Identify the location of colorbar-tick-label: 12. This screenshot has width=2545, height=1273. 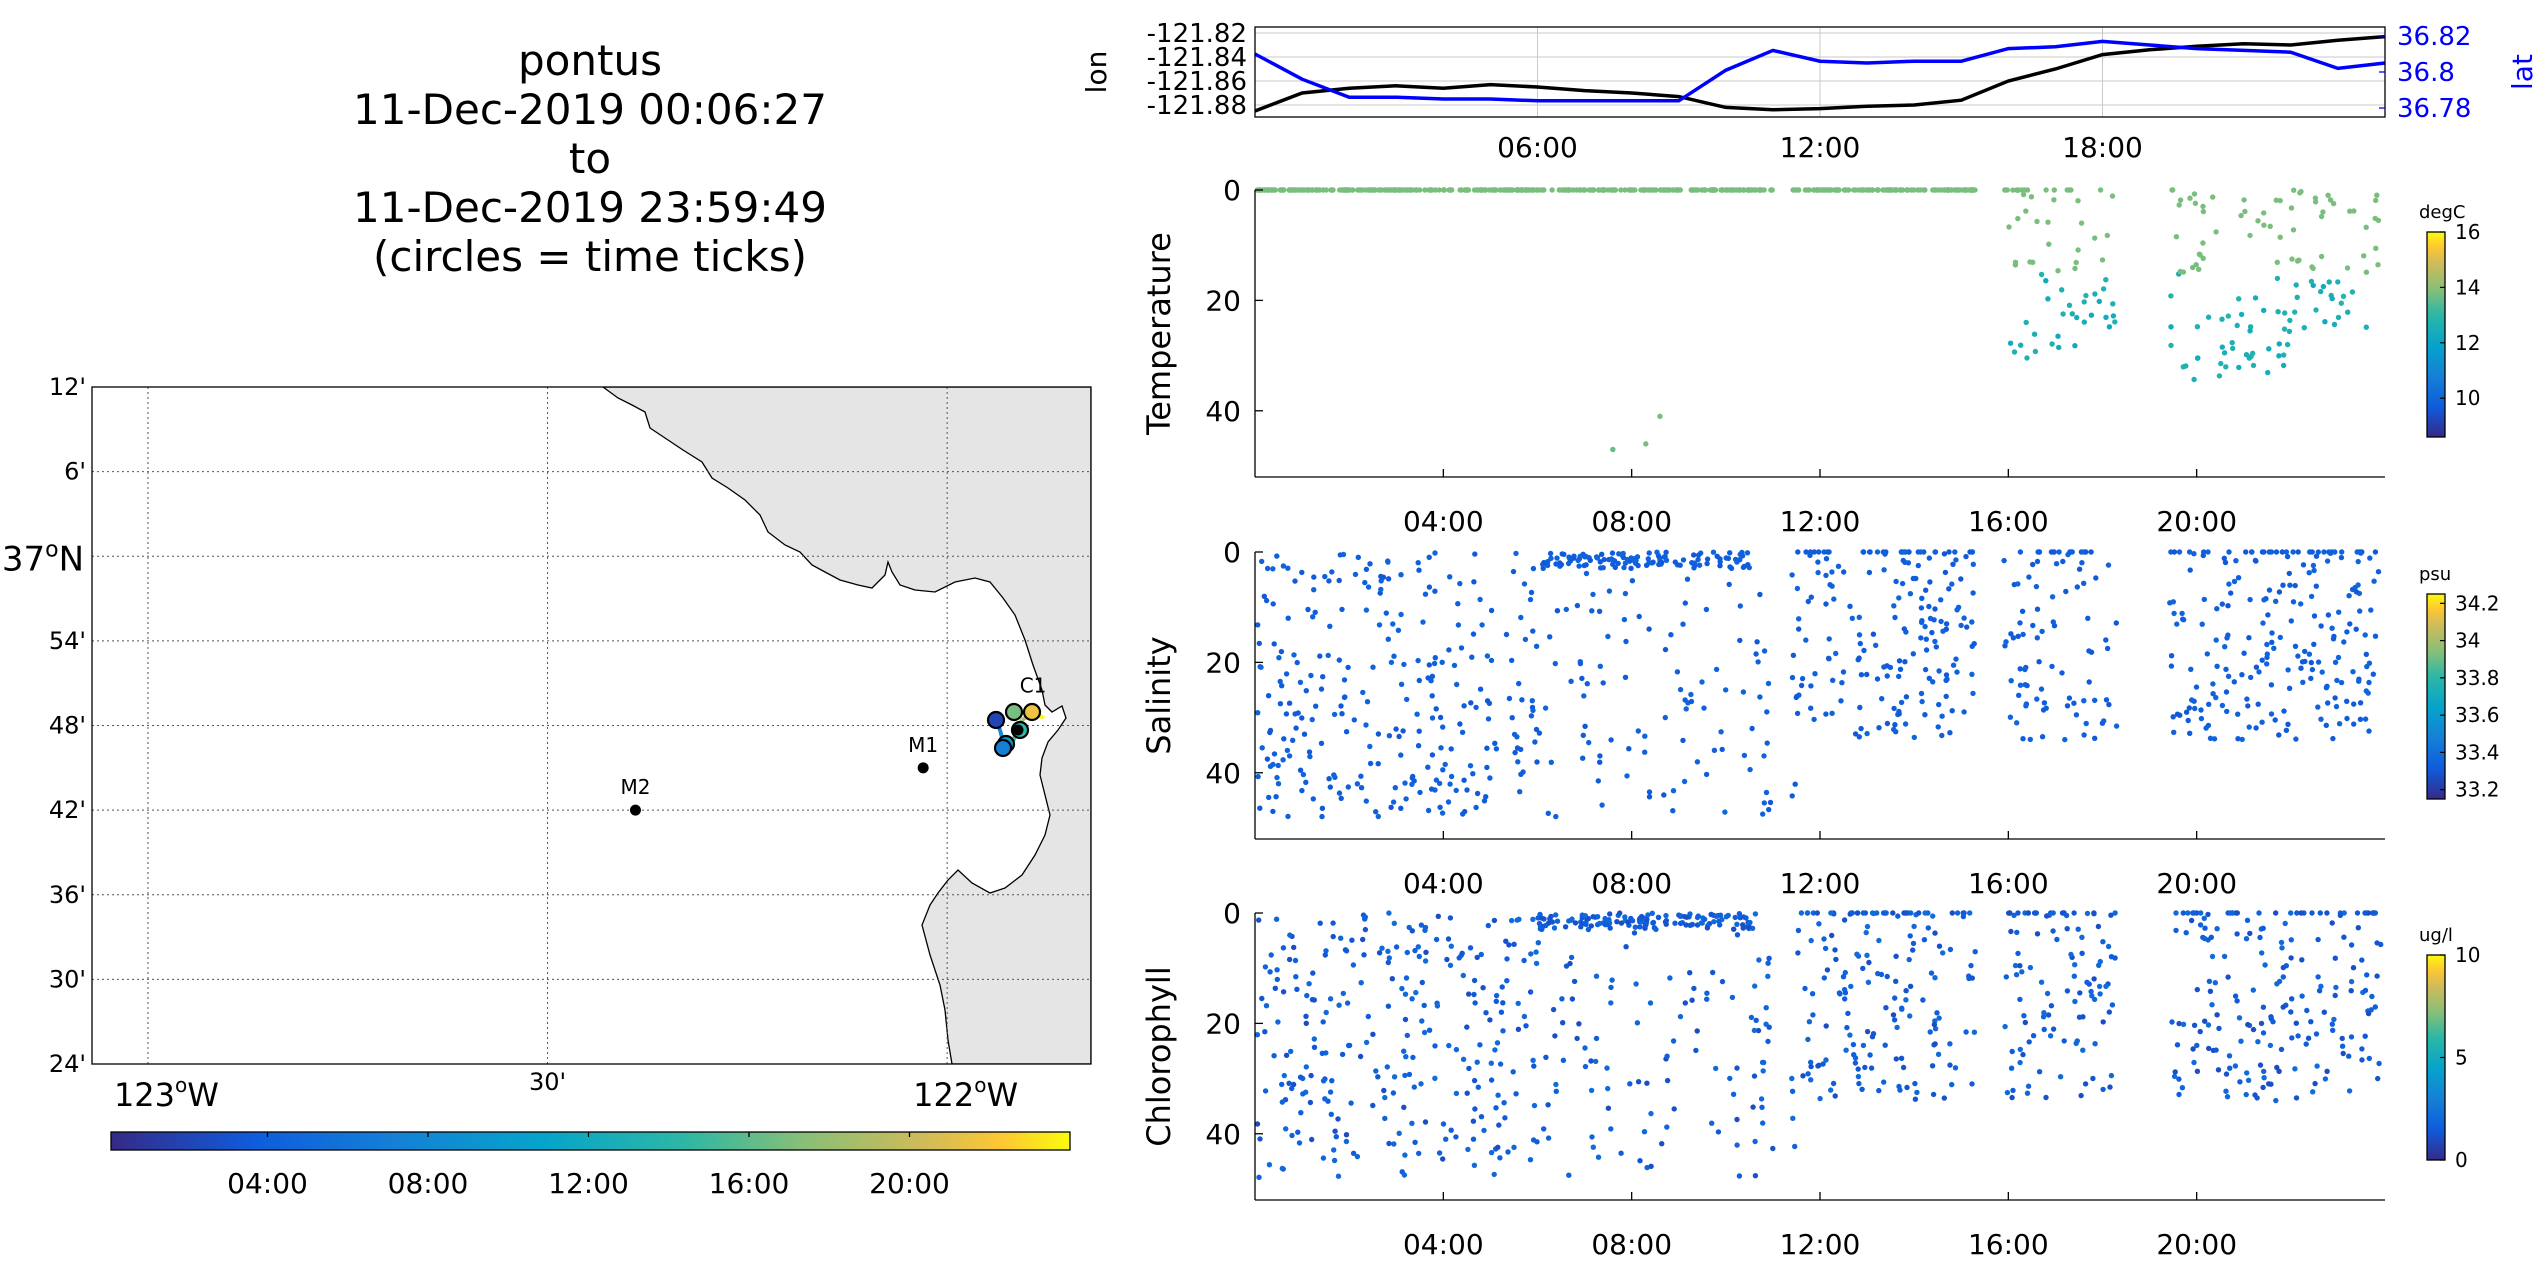
(2467, 343).